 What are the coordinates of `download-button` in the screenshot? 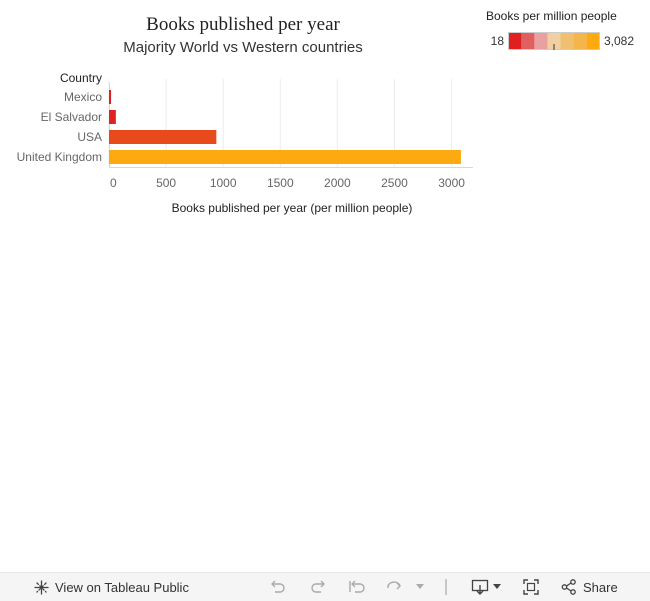 It's located at (486, 587).